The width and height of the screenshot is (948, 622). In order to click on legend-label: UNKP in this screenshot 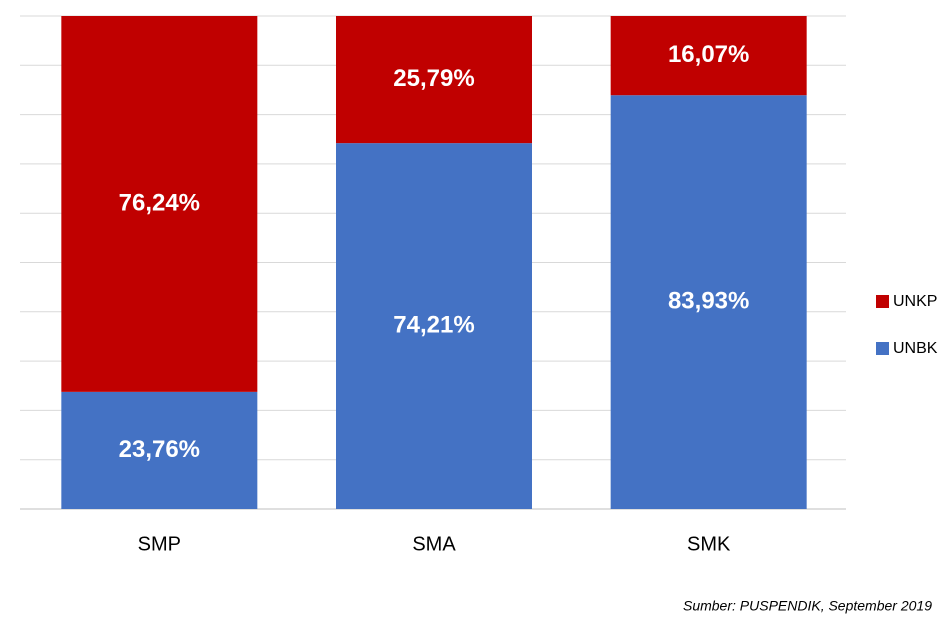, I will do `click(915, 301)`.